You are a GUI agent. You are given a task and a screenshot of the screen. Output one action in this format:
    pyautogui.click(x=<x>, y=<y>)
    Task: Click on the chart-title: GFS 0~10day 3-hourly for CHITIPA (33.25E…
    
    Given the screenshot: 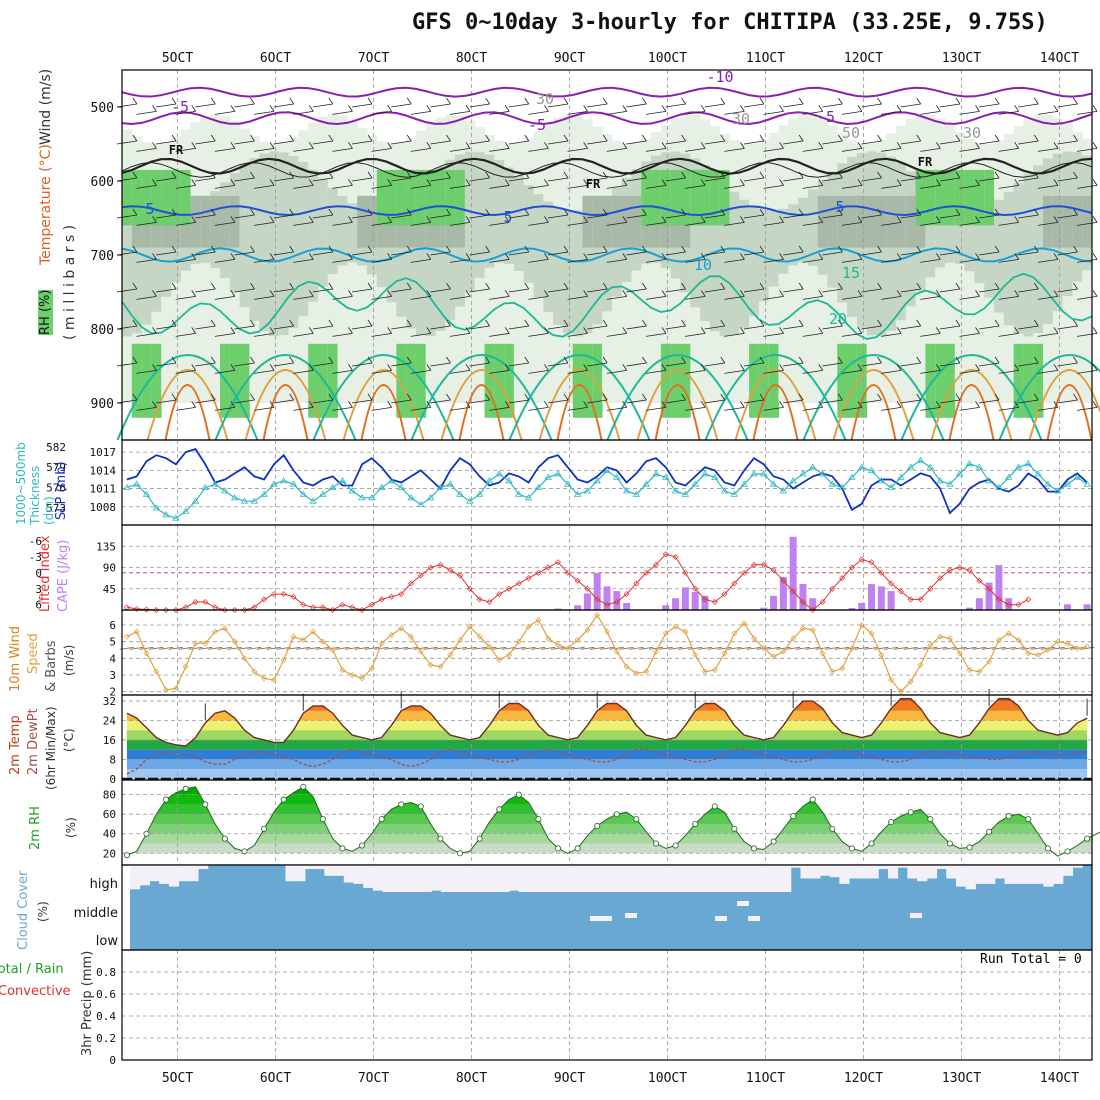 What is the action you would take?
    pyautogui.click(x=730, y=22)
    